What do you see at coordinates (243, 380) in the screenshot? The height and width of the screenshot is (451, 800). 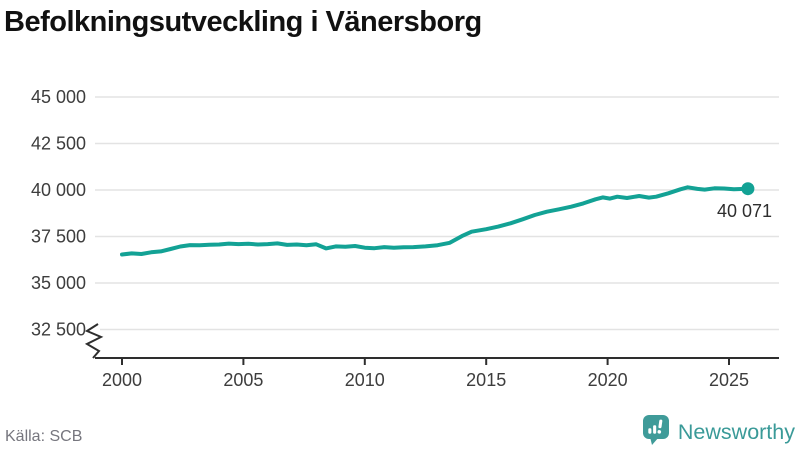 I see `x-tick-2005: 2005` at bounding box center [243, 380].